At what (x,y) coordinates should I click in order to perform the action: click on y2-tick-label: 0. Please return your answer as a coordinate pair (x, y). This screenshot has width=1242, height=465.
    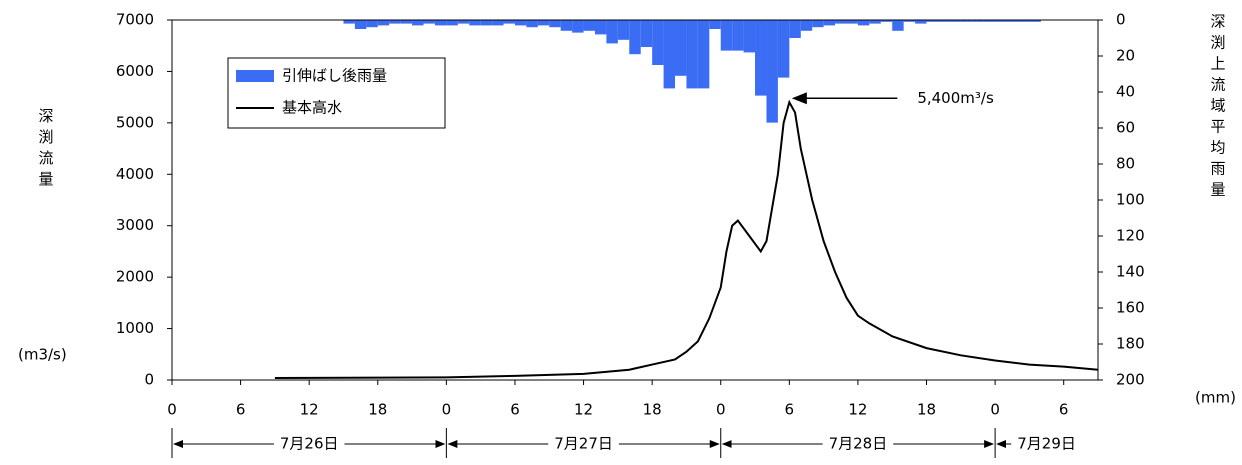
    Looking at the image, I should click on (1121, 20).